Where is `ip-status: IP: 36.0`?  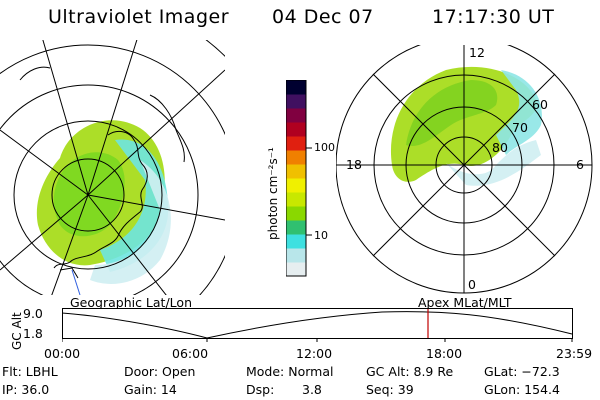
ip-status: IP: 36.0 is located at coordinates (26, 389).